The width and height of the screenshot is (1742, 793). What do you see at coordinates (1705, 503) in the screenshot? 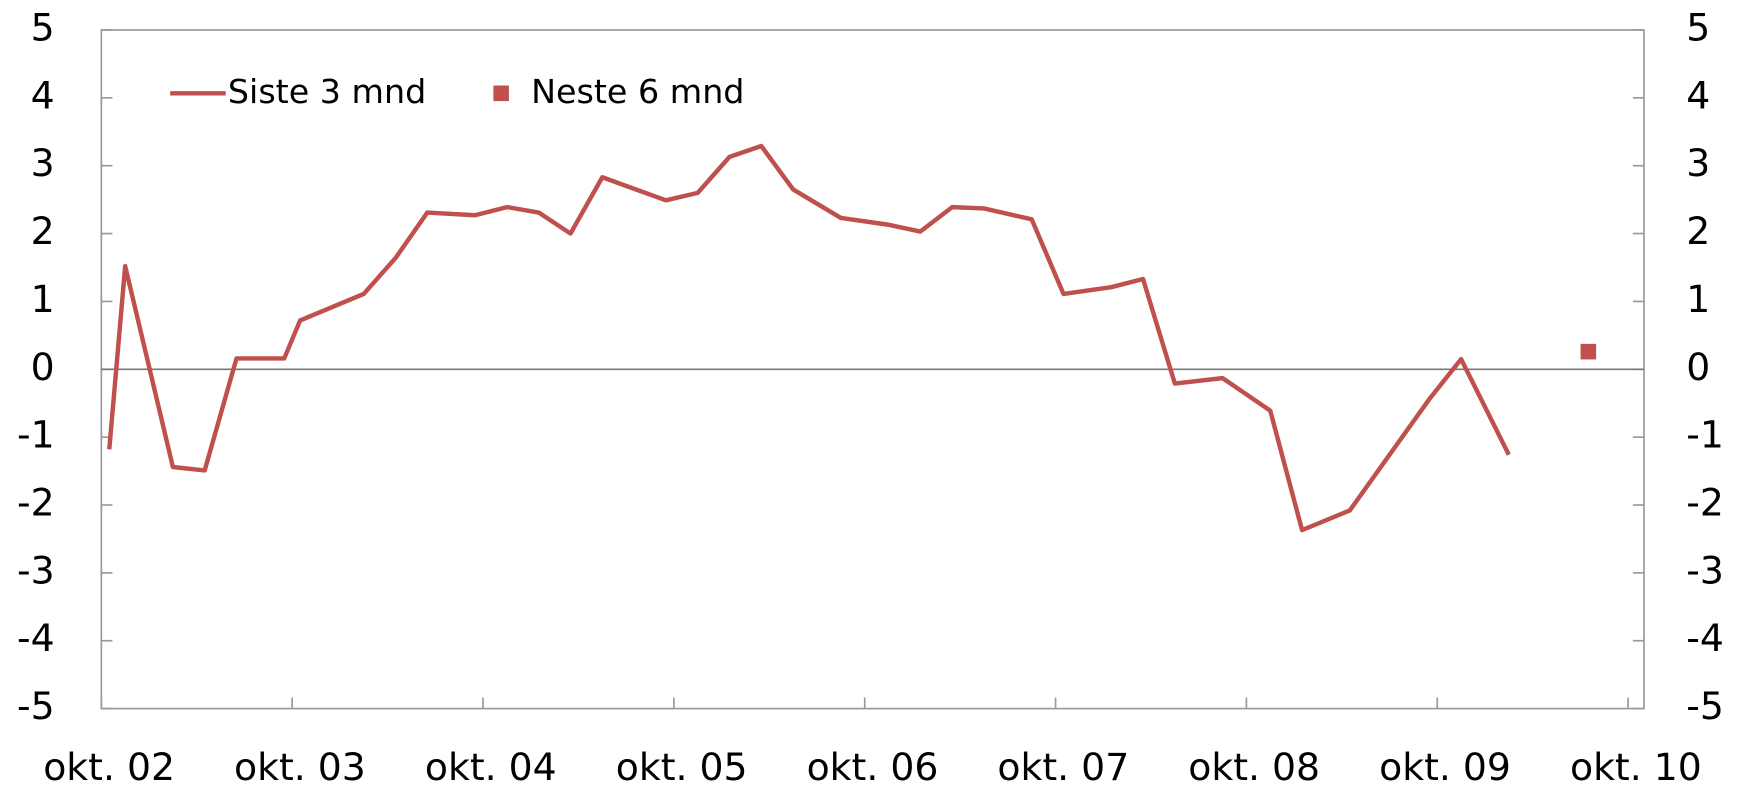
I see `y2-tick-label: -2` at bounding box center [1705, 503].